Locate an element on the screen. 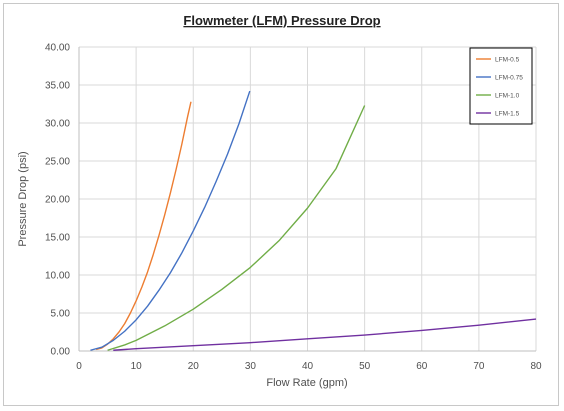 The width and height of the screenshot is (564, 411). x-tick-label: 0 is located at coordinates (79, 366).